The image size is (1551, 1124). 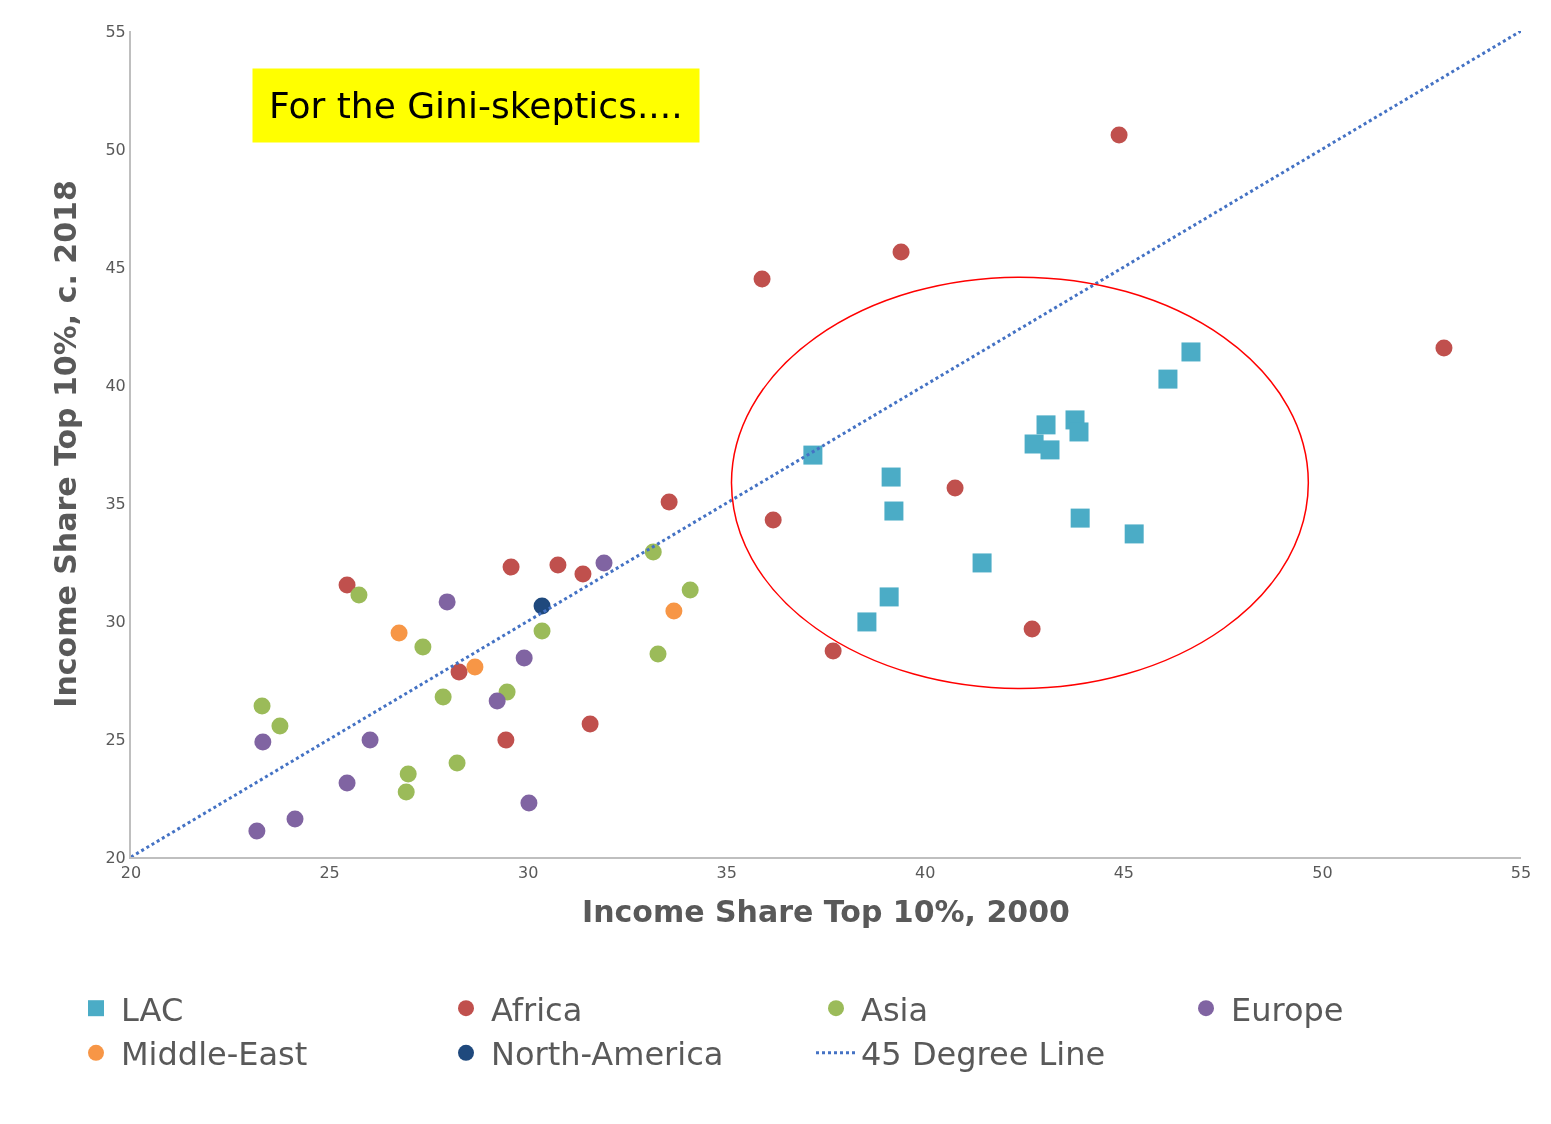 I want to click on y-tick-label: 35, so click(x=115, y=503).